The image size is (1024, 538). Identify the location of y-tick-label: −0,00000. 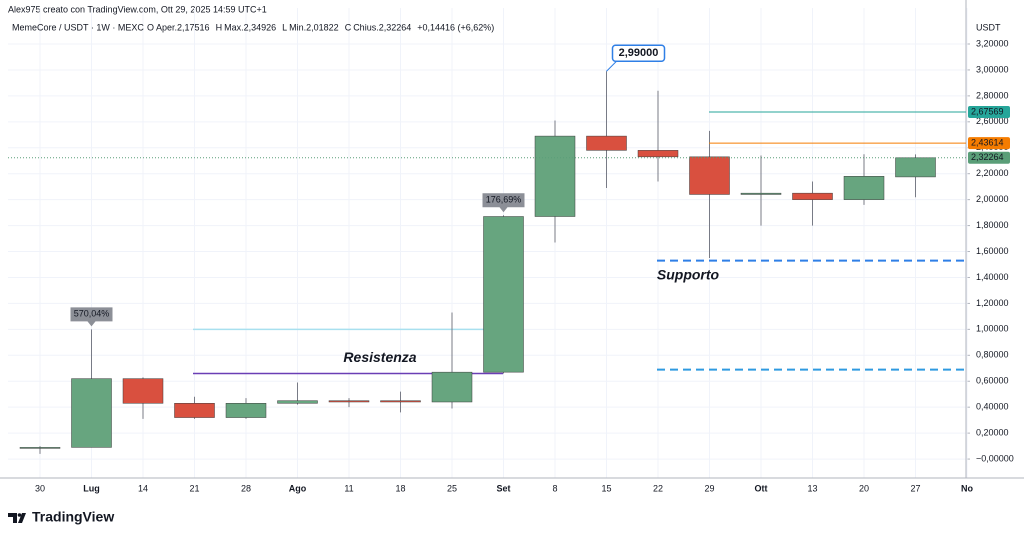
(995, 458).